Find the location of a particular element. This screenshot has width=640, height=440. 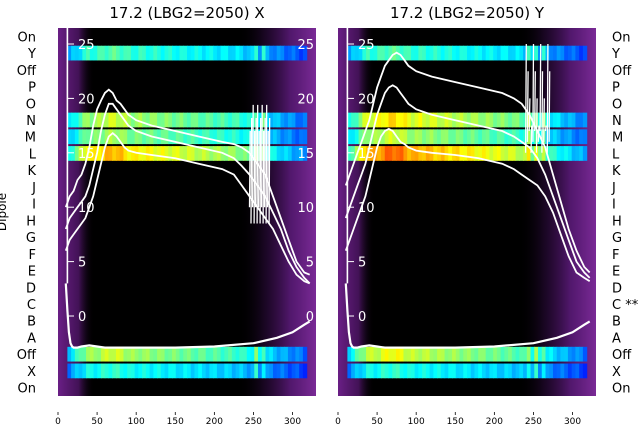

row-label: P is located at coordinates (616, 88).